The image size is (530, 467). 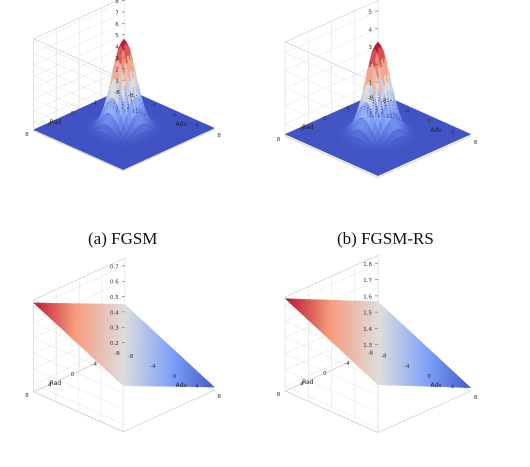 What do you see at coordinates (367, 314) in the screenshot?
I see `z-tick-label: 1.5` at bounding box center [367, 314].